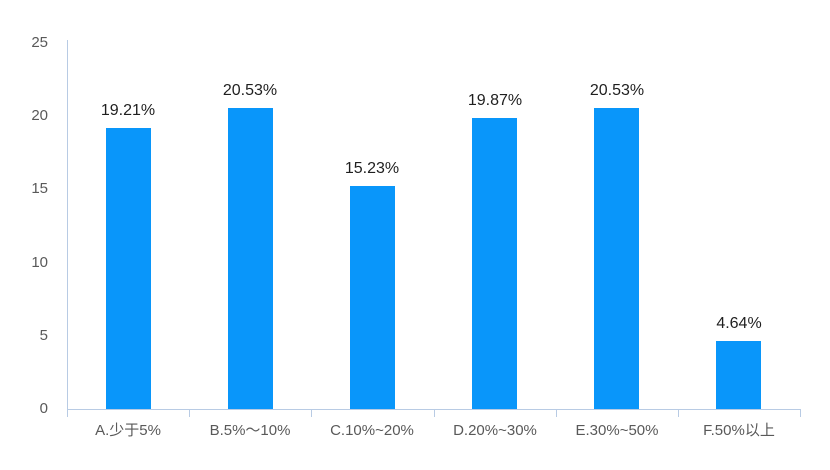  I want to click on bar-value-label: 4.64%, so click(739, 323).